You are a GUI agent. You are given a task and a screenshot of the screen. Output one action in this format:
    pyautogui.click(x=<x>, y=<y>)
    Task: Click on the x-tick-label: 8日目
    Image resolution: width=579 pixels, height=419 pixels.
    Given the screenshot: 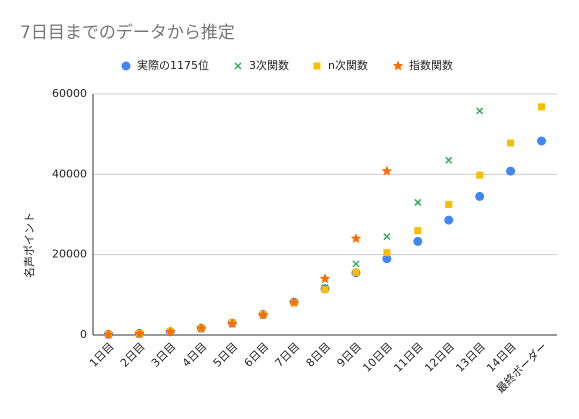 What is the action you would take?
    pyautogui.click(x=319, y=355)
    